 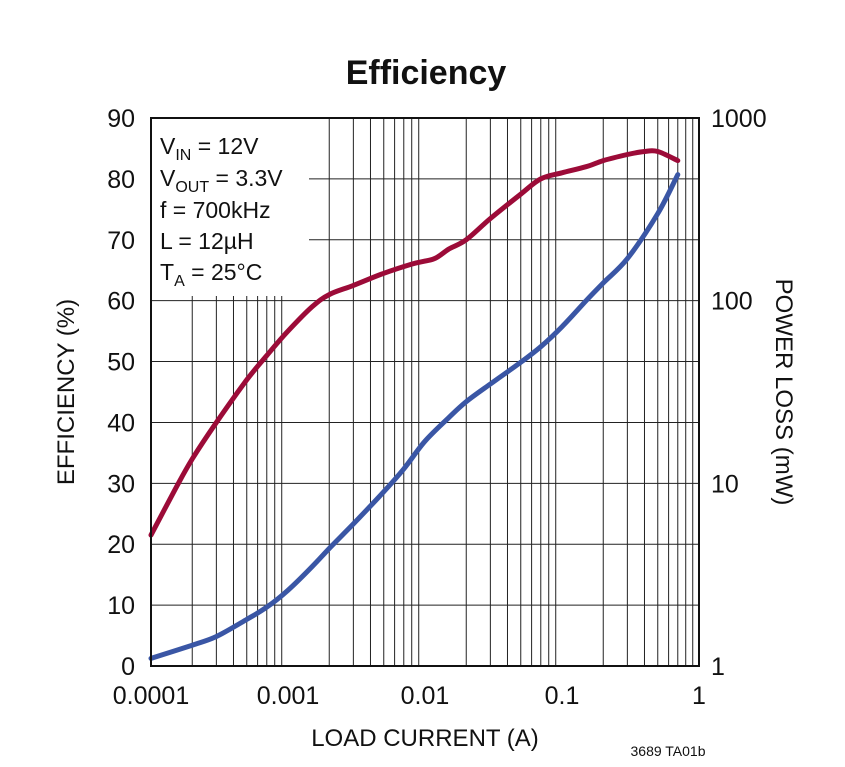 I want to click on annotation-line: VIN = 12V, so click(x=209, y=148).